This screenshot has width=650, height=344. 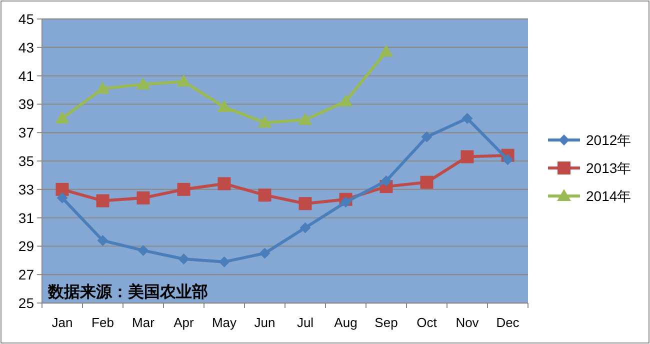 I want to click on y-tick-label: 31, so click(x=26, y=218).